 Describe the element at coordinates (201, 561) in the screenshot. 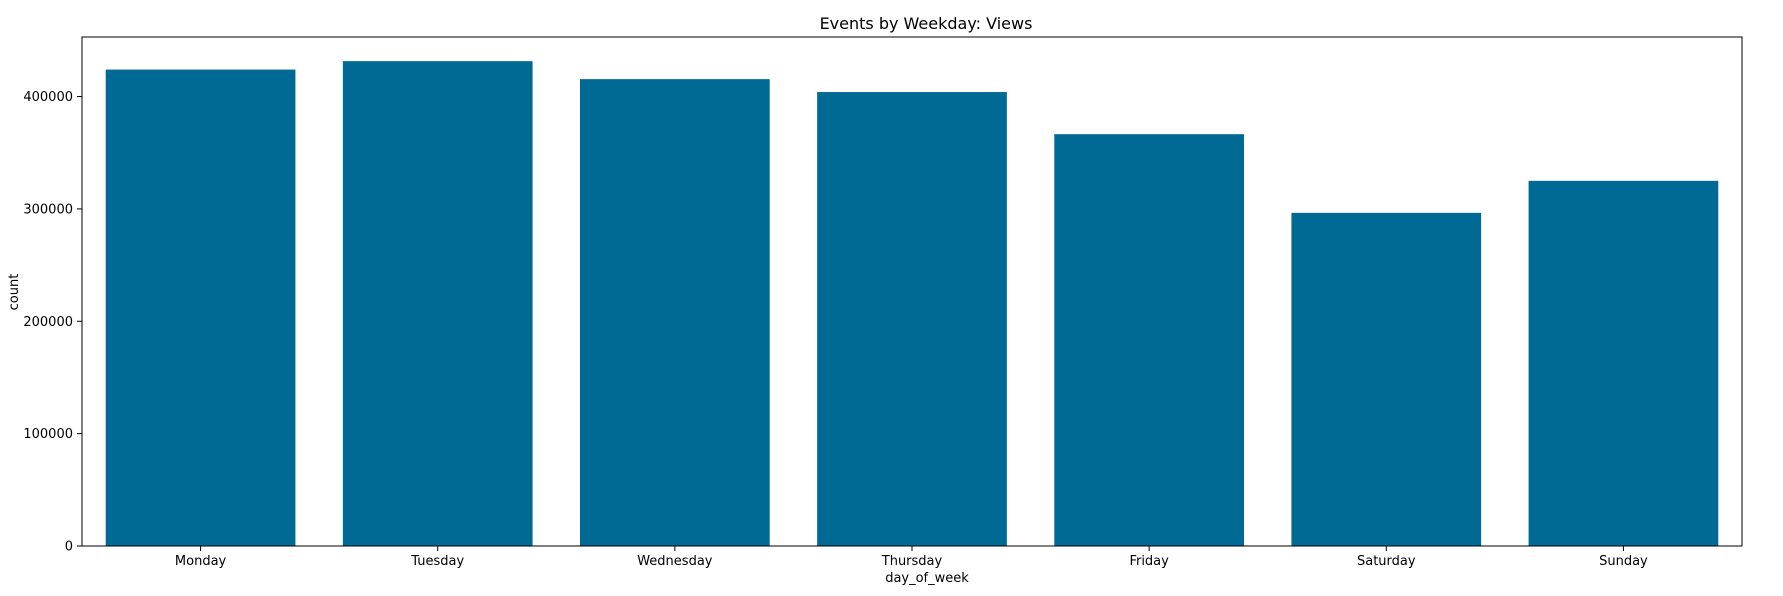

I see `x-tick-label: Monday` at that location.